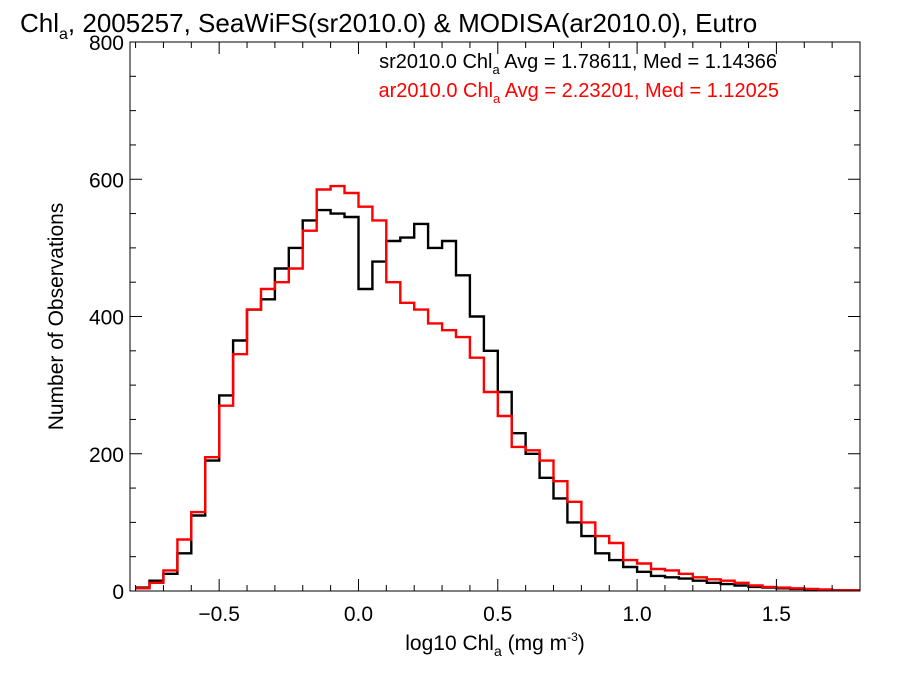 Image resolution: width=900 pixels, height=675 pixels. Describe the element at coordinates (106, 43) in the screenshot. I see `y-tick-label: 800` at that location.